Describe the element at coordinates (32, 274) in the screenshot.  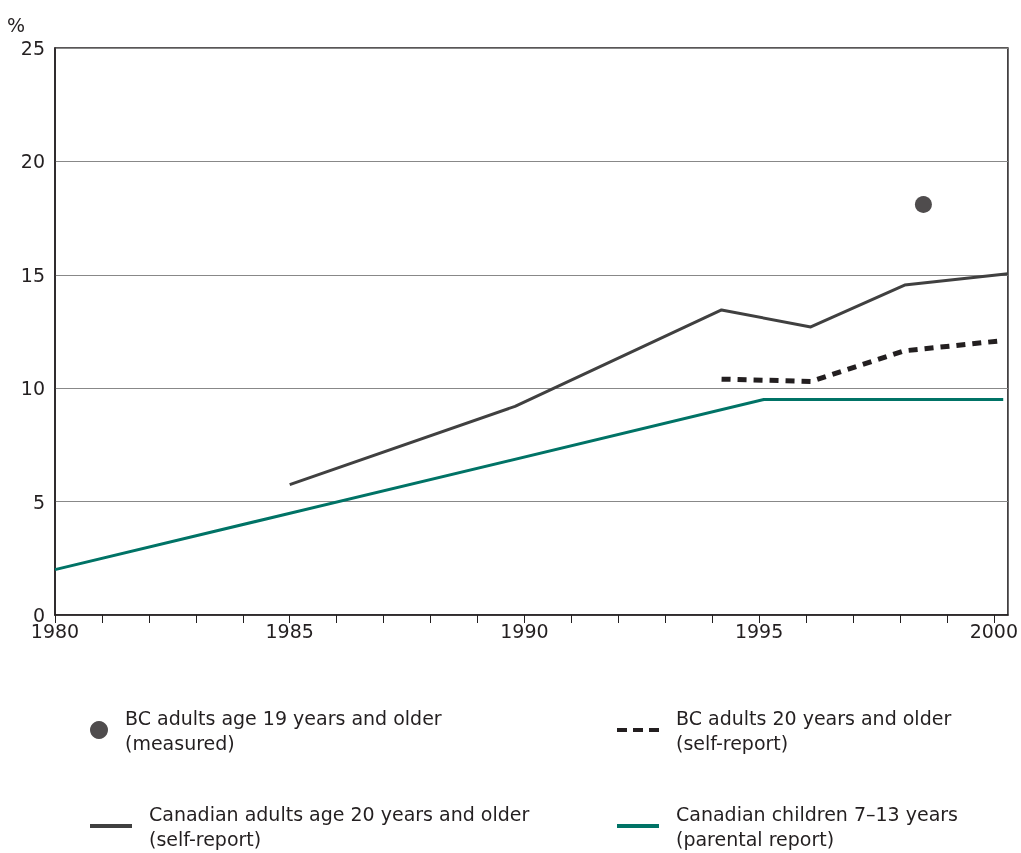
I see `y-tick-label: 15` at that location.